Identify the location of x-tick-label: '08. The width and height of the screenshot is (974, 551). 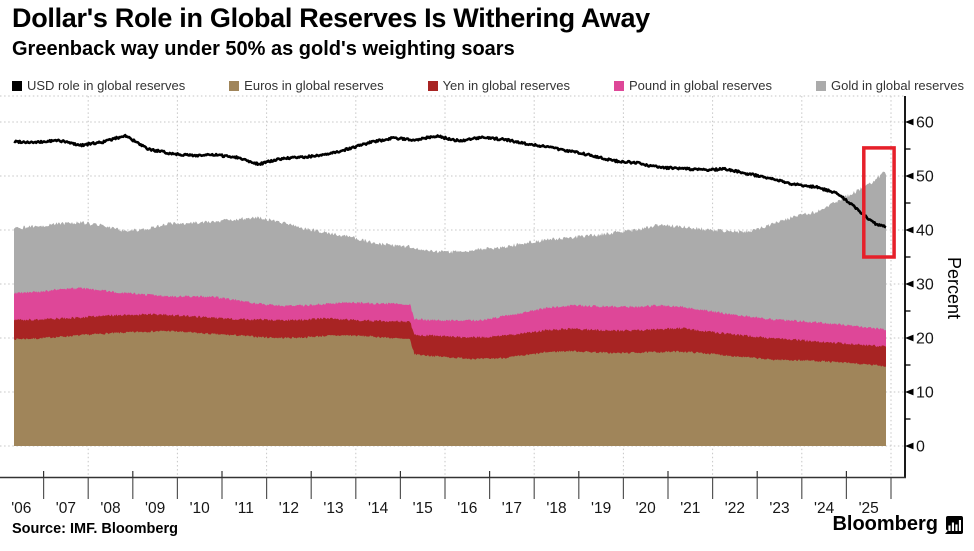
(110, 508).